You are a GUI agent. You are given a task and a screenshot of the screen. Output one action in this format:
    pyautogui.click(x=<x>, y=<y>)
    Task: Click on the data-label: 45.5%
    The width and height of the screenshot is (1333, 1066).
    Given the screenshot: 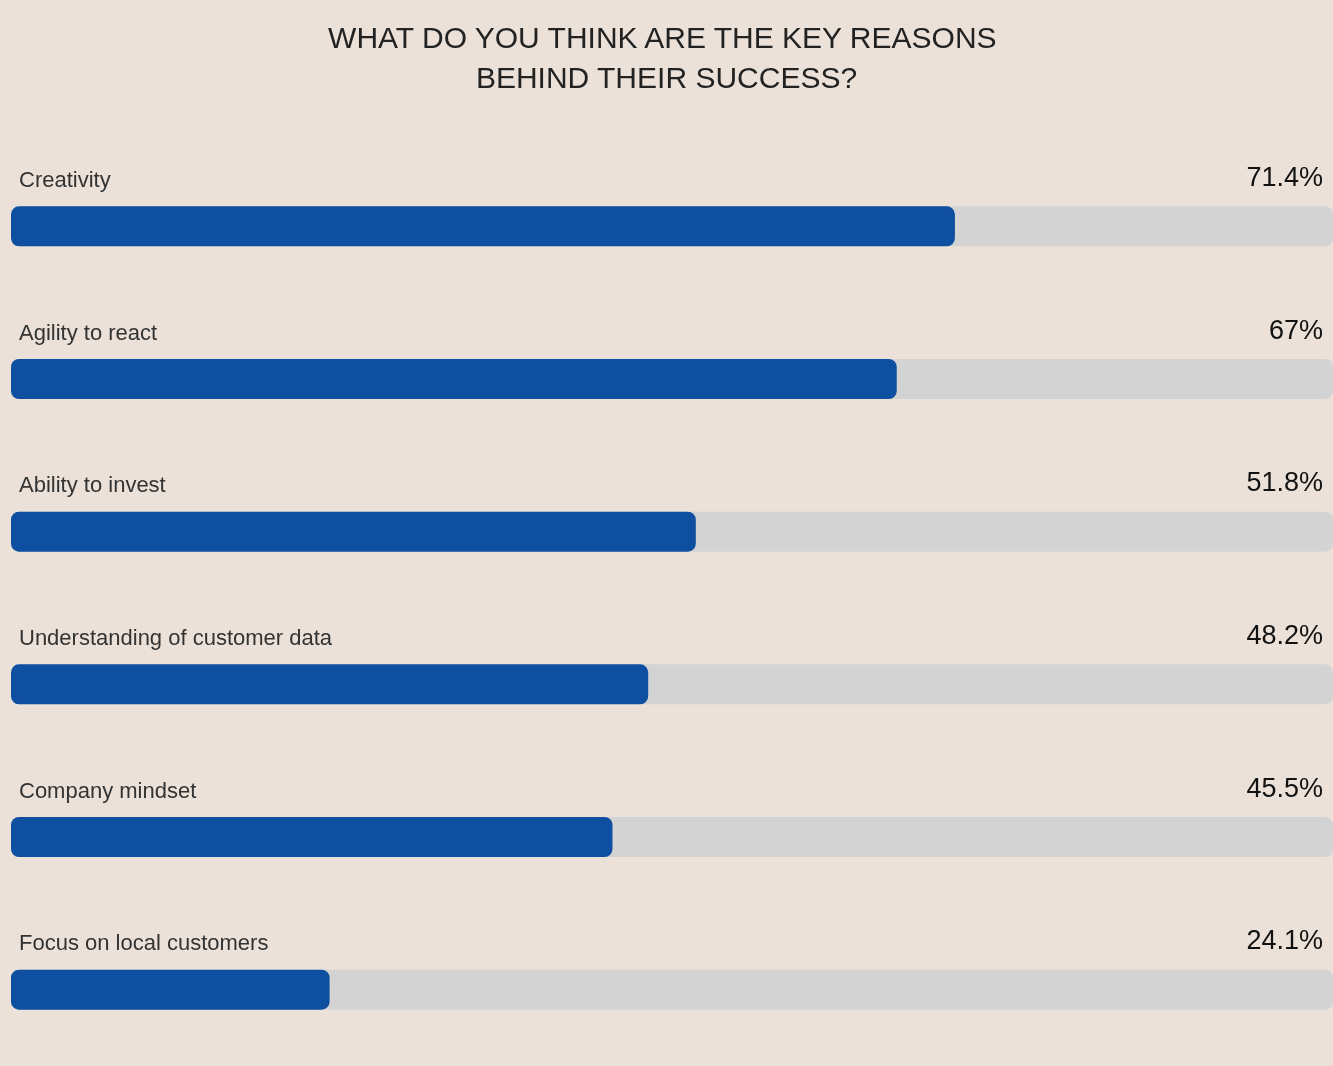 What is the action you would take?
    pyautogui.click(x=1284, y=787)
    